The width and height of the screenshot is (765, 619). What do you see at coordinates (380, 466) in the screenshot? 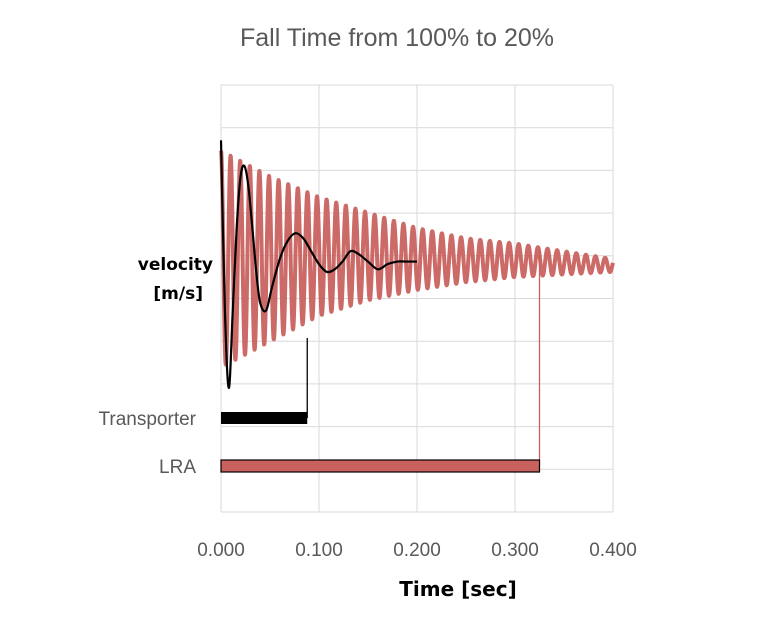
I see `bar-lra` at bounding box center [380, 466].